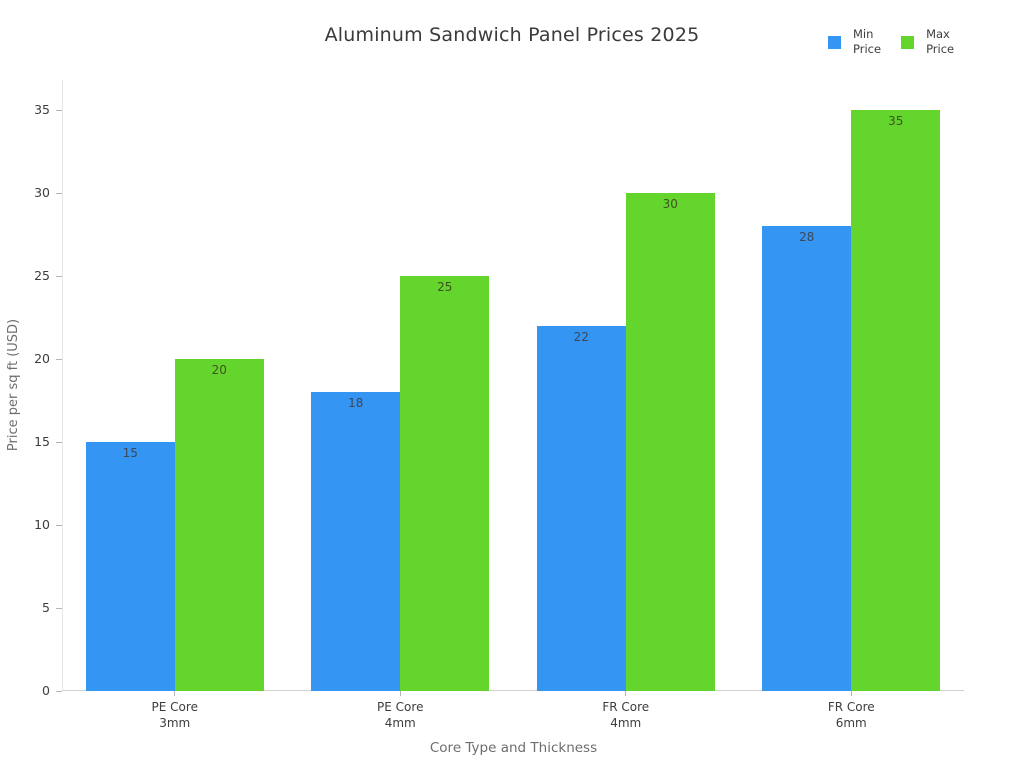 This screenshot has height=768, width=1024. Describe the element at coordinates (174, 715) in the screenshot. I see `x-category-label: PE Core 3mm` at that location.